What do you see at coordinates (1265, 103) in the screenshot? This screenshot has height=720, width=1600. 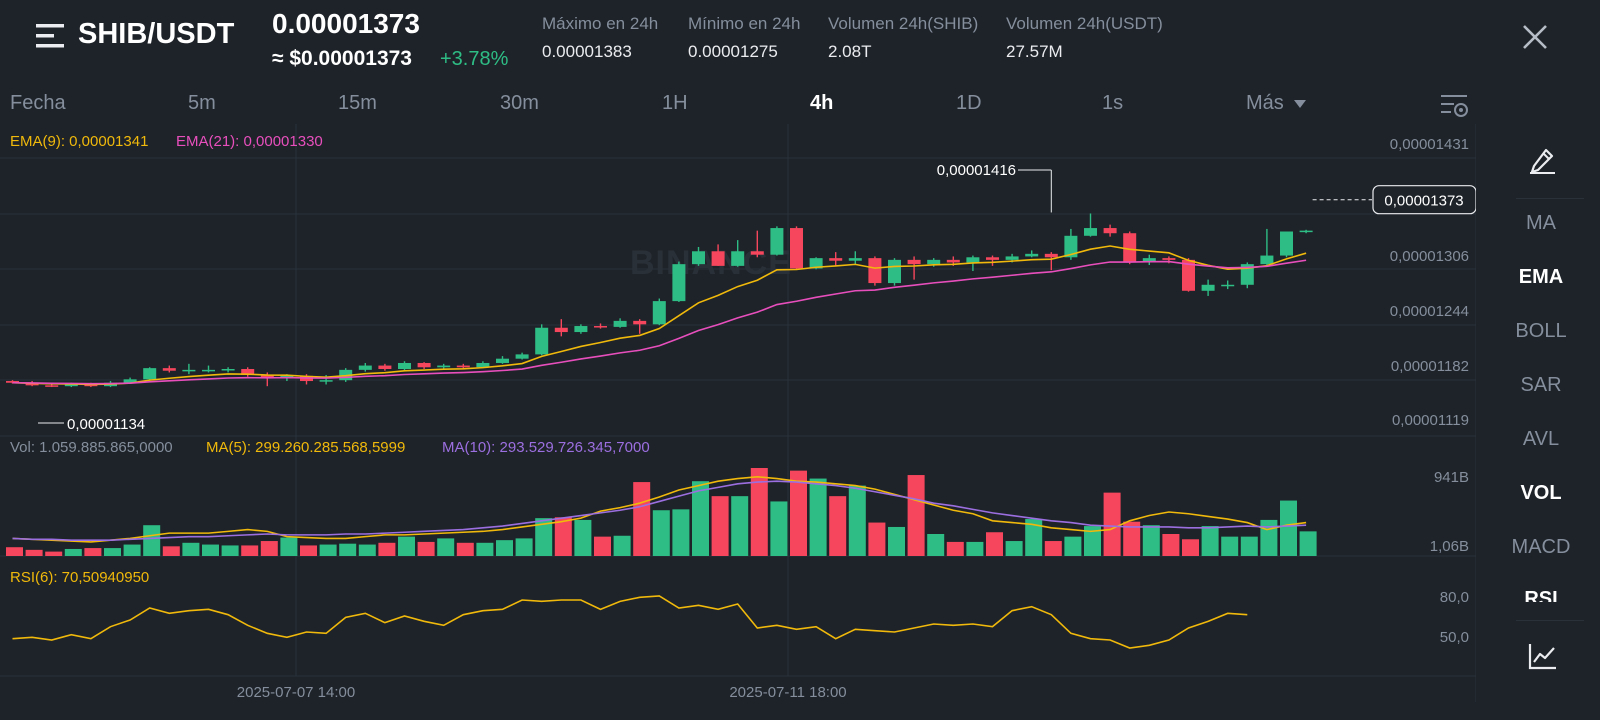 I see `more-label: Más` at bounding box center [1265, 103].